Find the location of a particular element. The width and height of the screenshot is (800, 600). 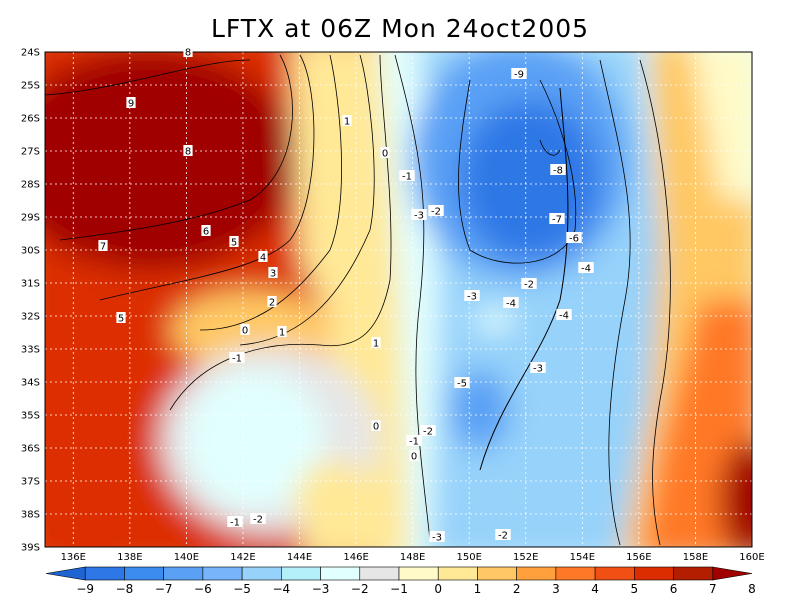

lat-label: 33S is located at coordinates (30, 350).